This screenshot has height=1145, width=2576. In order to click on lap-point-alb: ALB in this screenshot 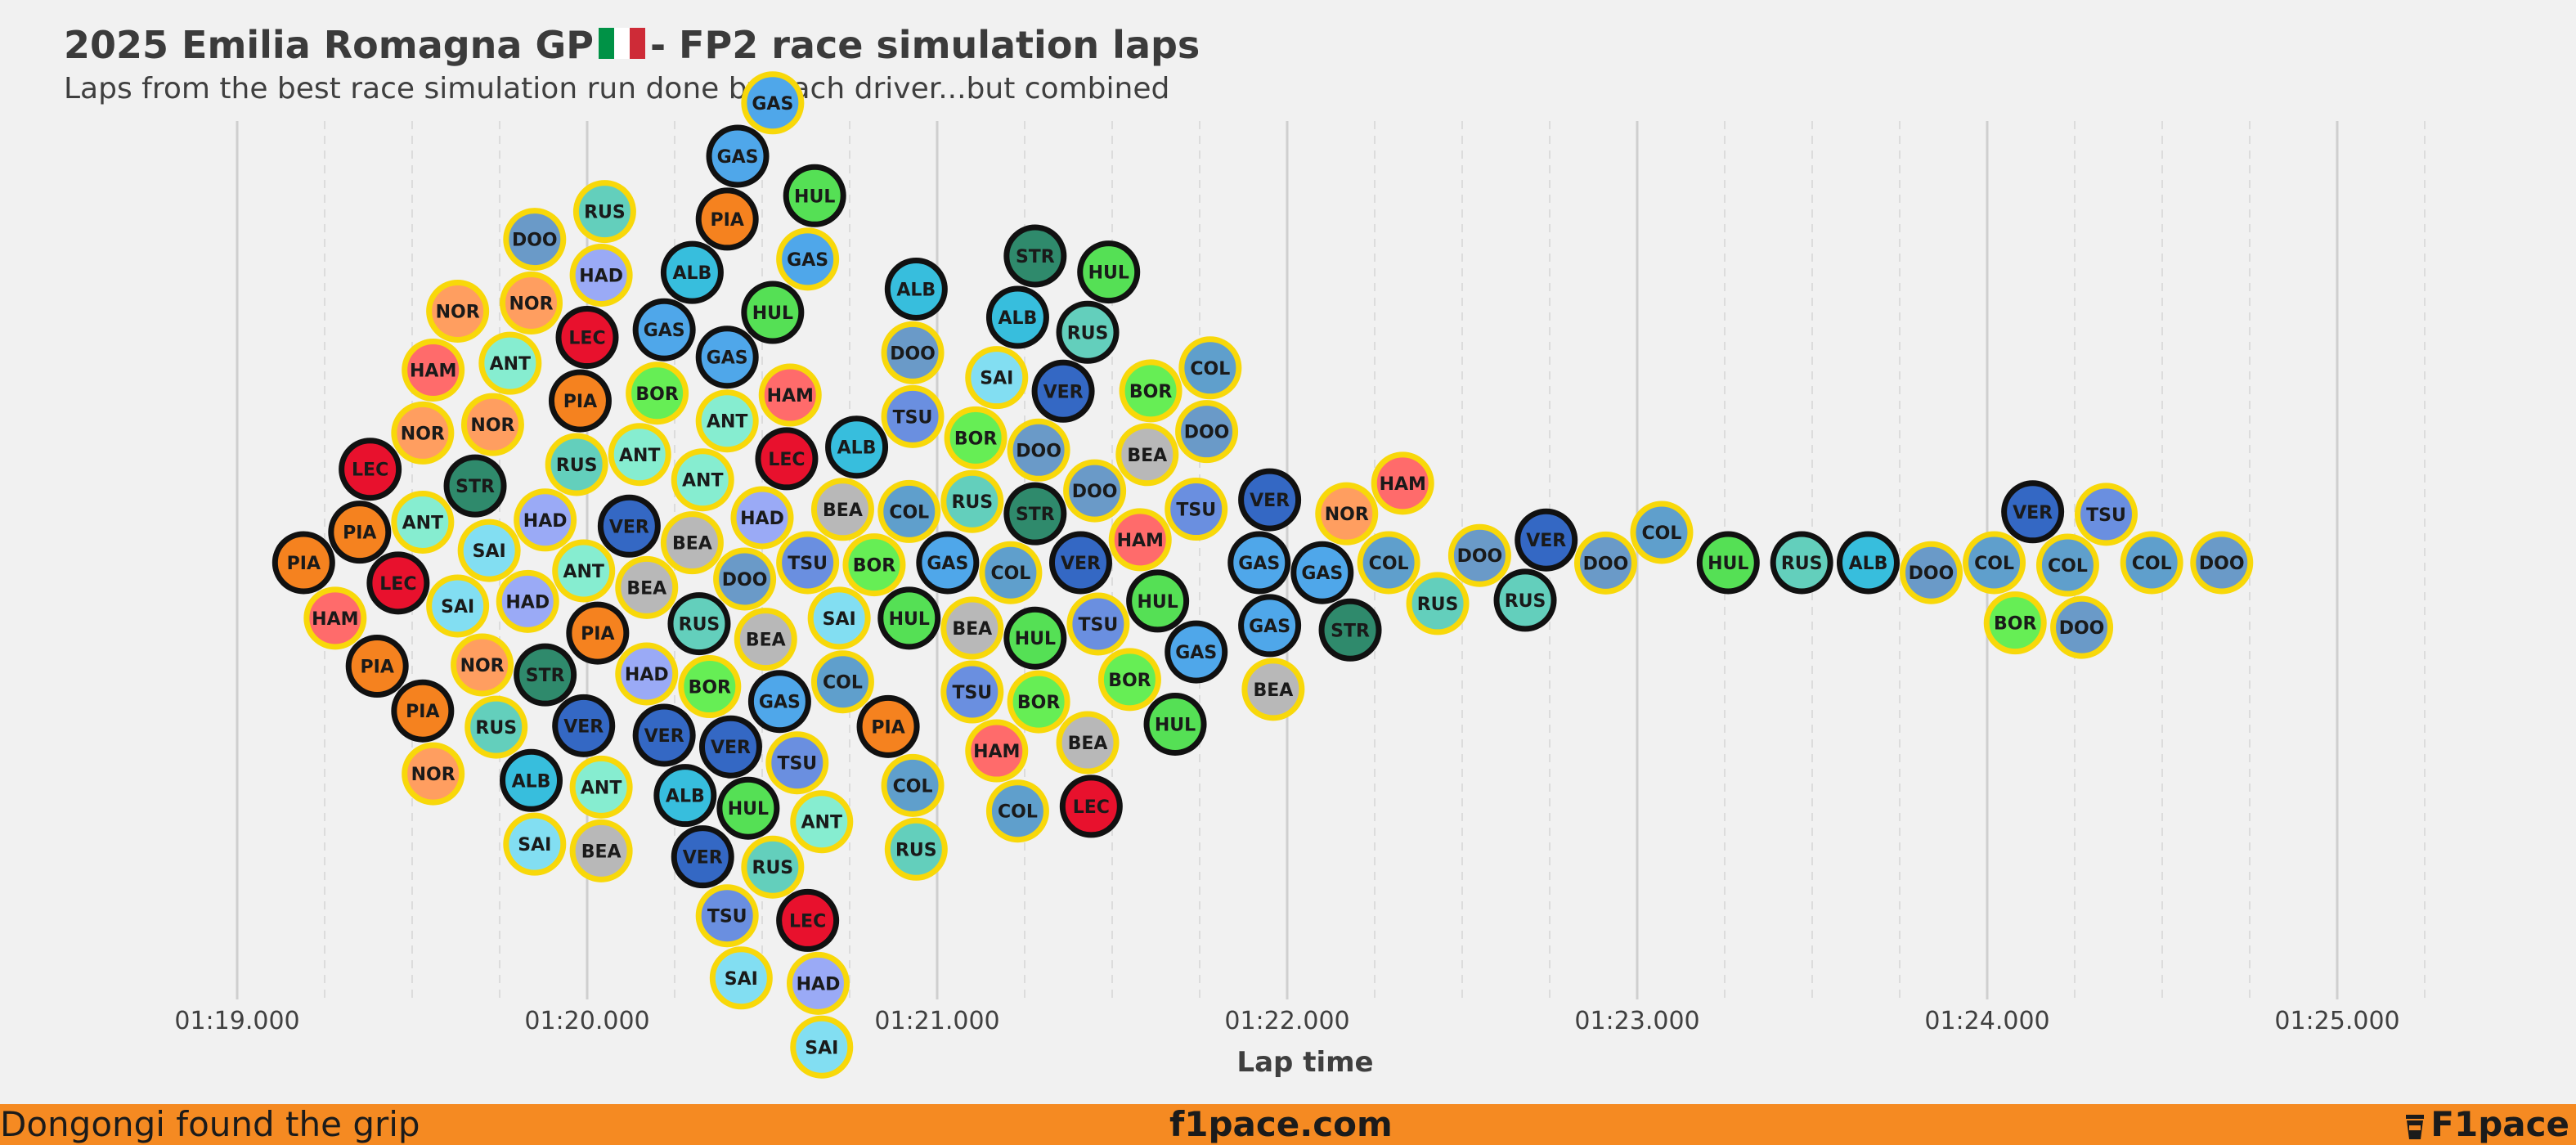, I will do `click(857, 447)`.